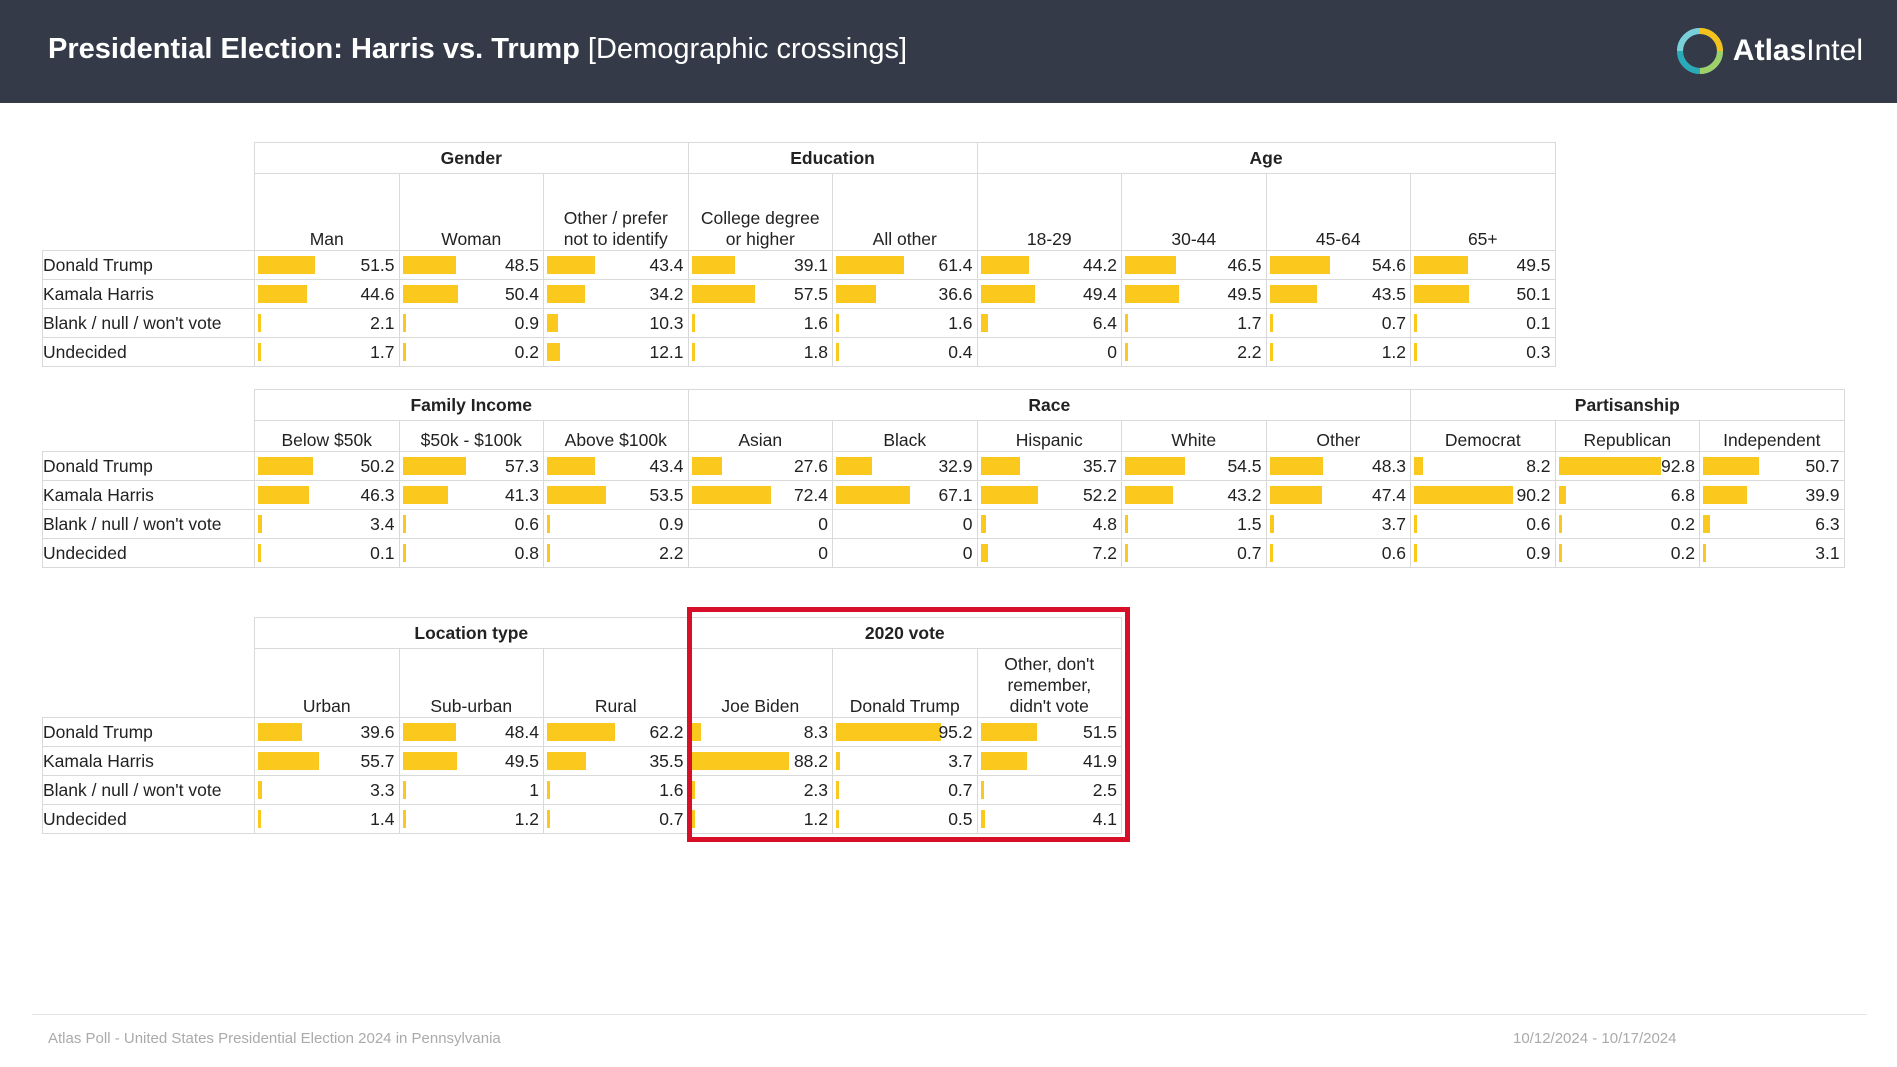 The width and height of the screenshot is (1897, 1067). What do you see at coordinates (521, 294) in the screenshot?
I see `value-label: 50.4` at bounding box center [521, 294].